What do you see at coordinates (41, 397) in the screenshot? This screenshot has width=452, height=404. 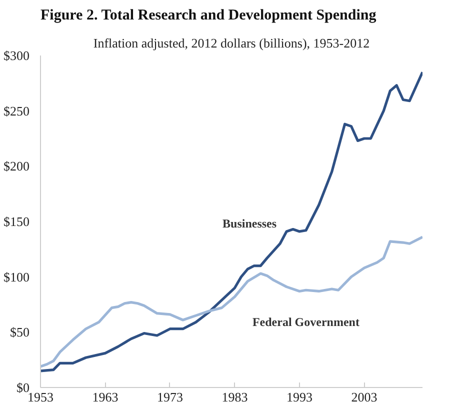 I see `x-tick-label: 1953` at bounding box center [41, 397].